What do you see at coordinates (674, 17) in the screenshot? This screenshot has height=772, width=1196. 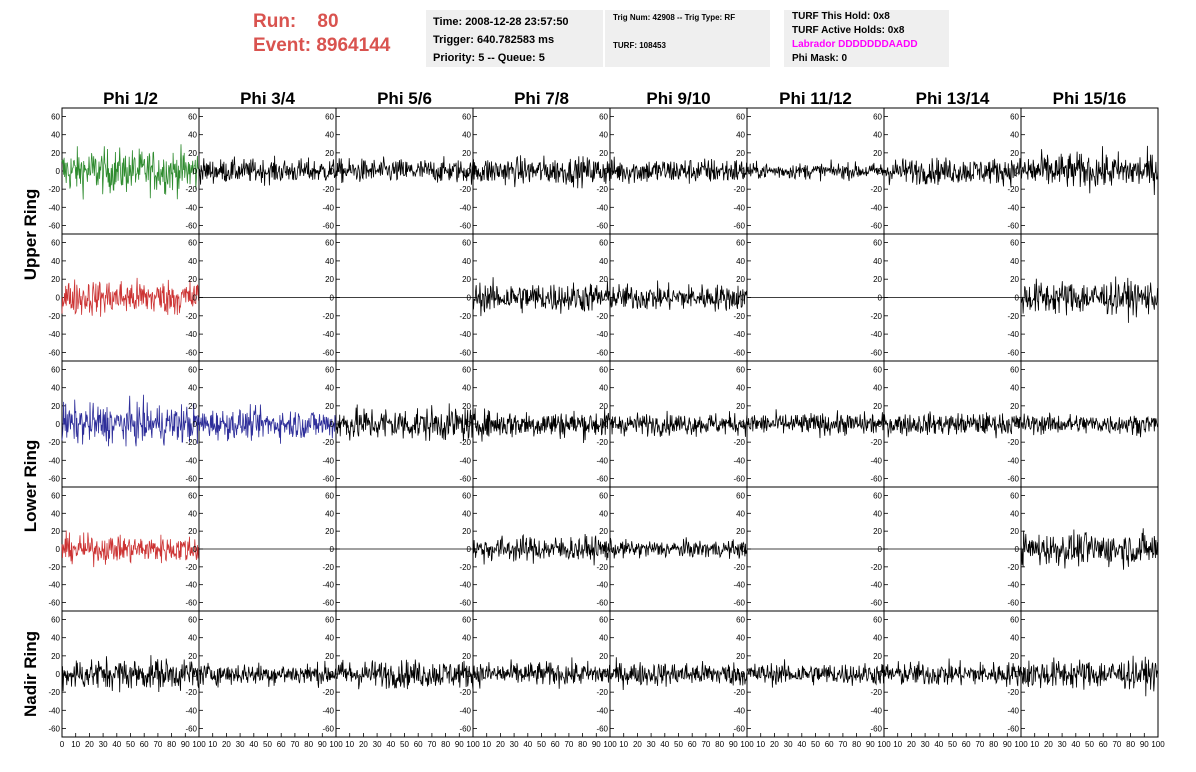 I see `trig-num-text: Trig Num: 42908 -- Trig Type: RF` at bounding box center [674, 17].